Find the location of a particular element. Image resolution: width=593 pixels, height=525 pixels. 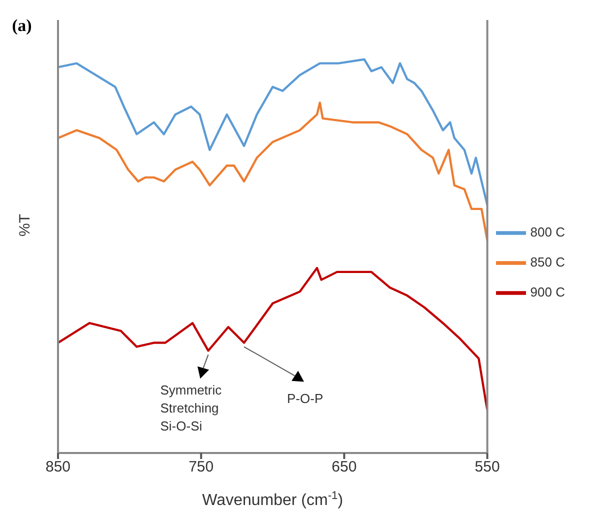

annotation: Symmetric Stretching Si-O-Si is located at coordinates (191, 408).